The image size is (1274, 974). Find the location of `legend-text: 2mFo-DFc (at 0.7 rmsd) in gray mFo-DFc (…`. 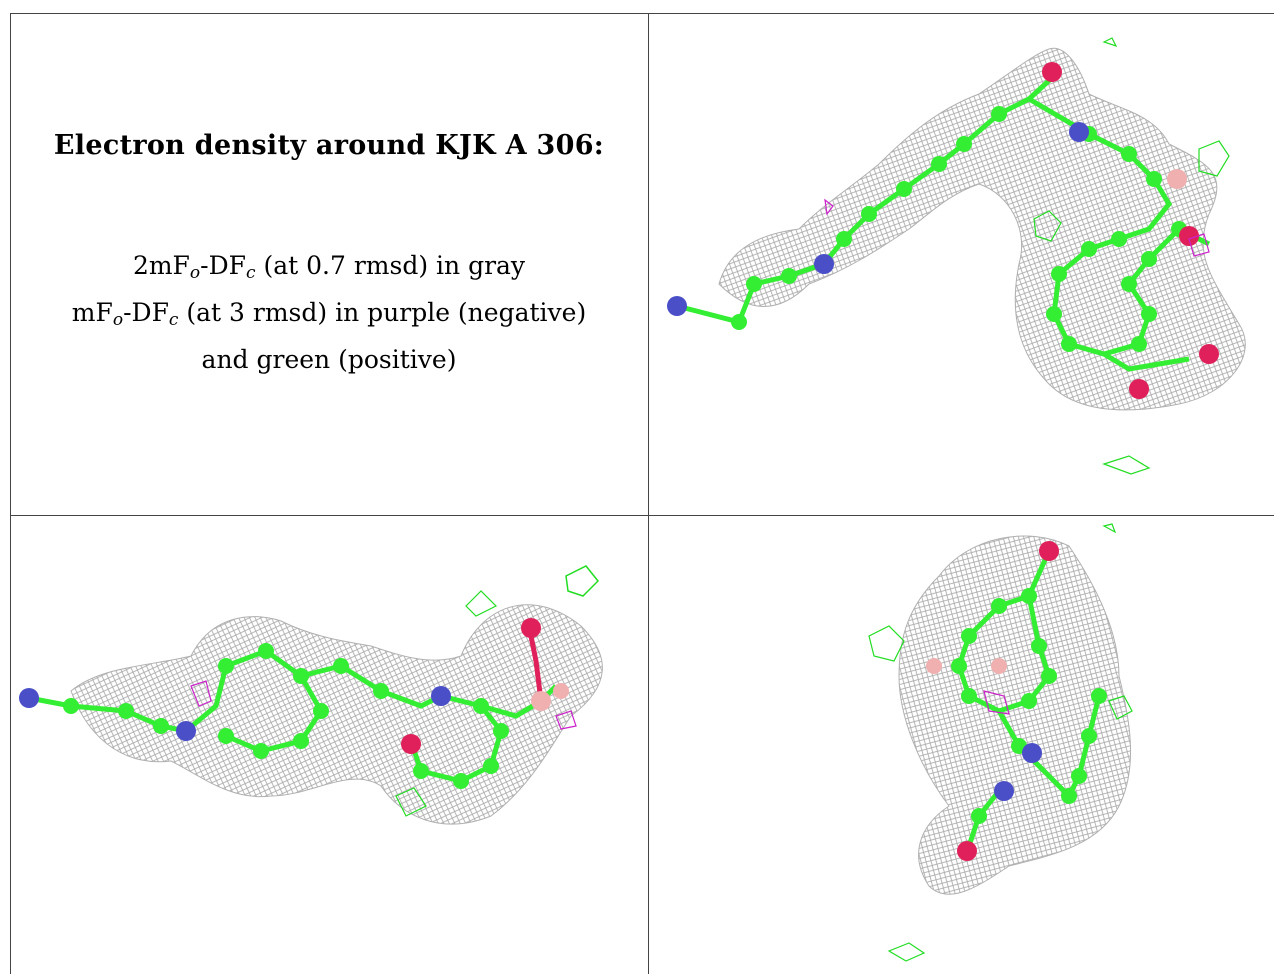

legend-text: 2mFo-DFc (at 0.7 rmsd) in gray mFo-DFc (… is located at coordinates (329, 312).